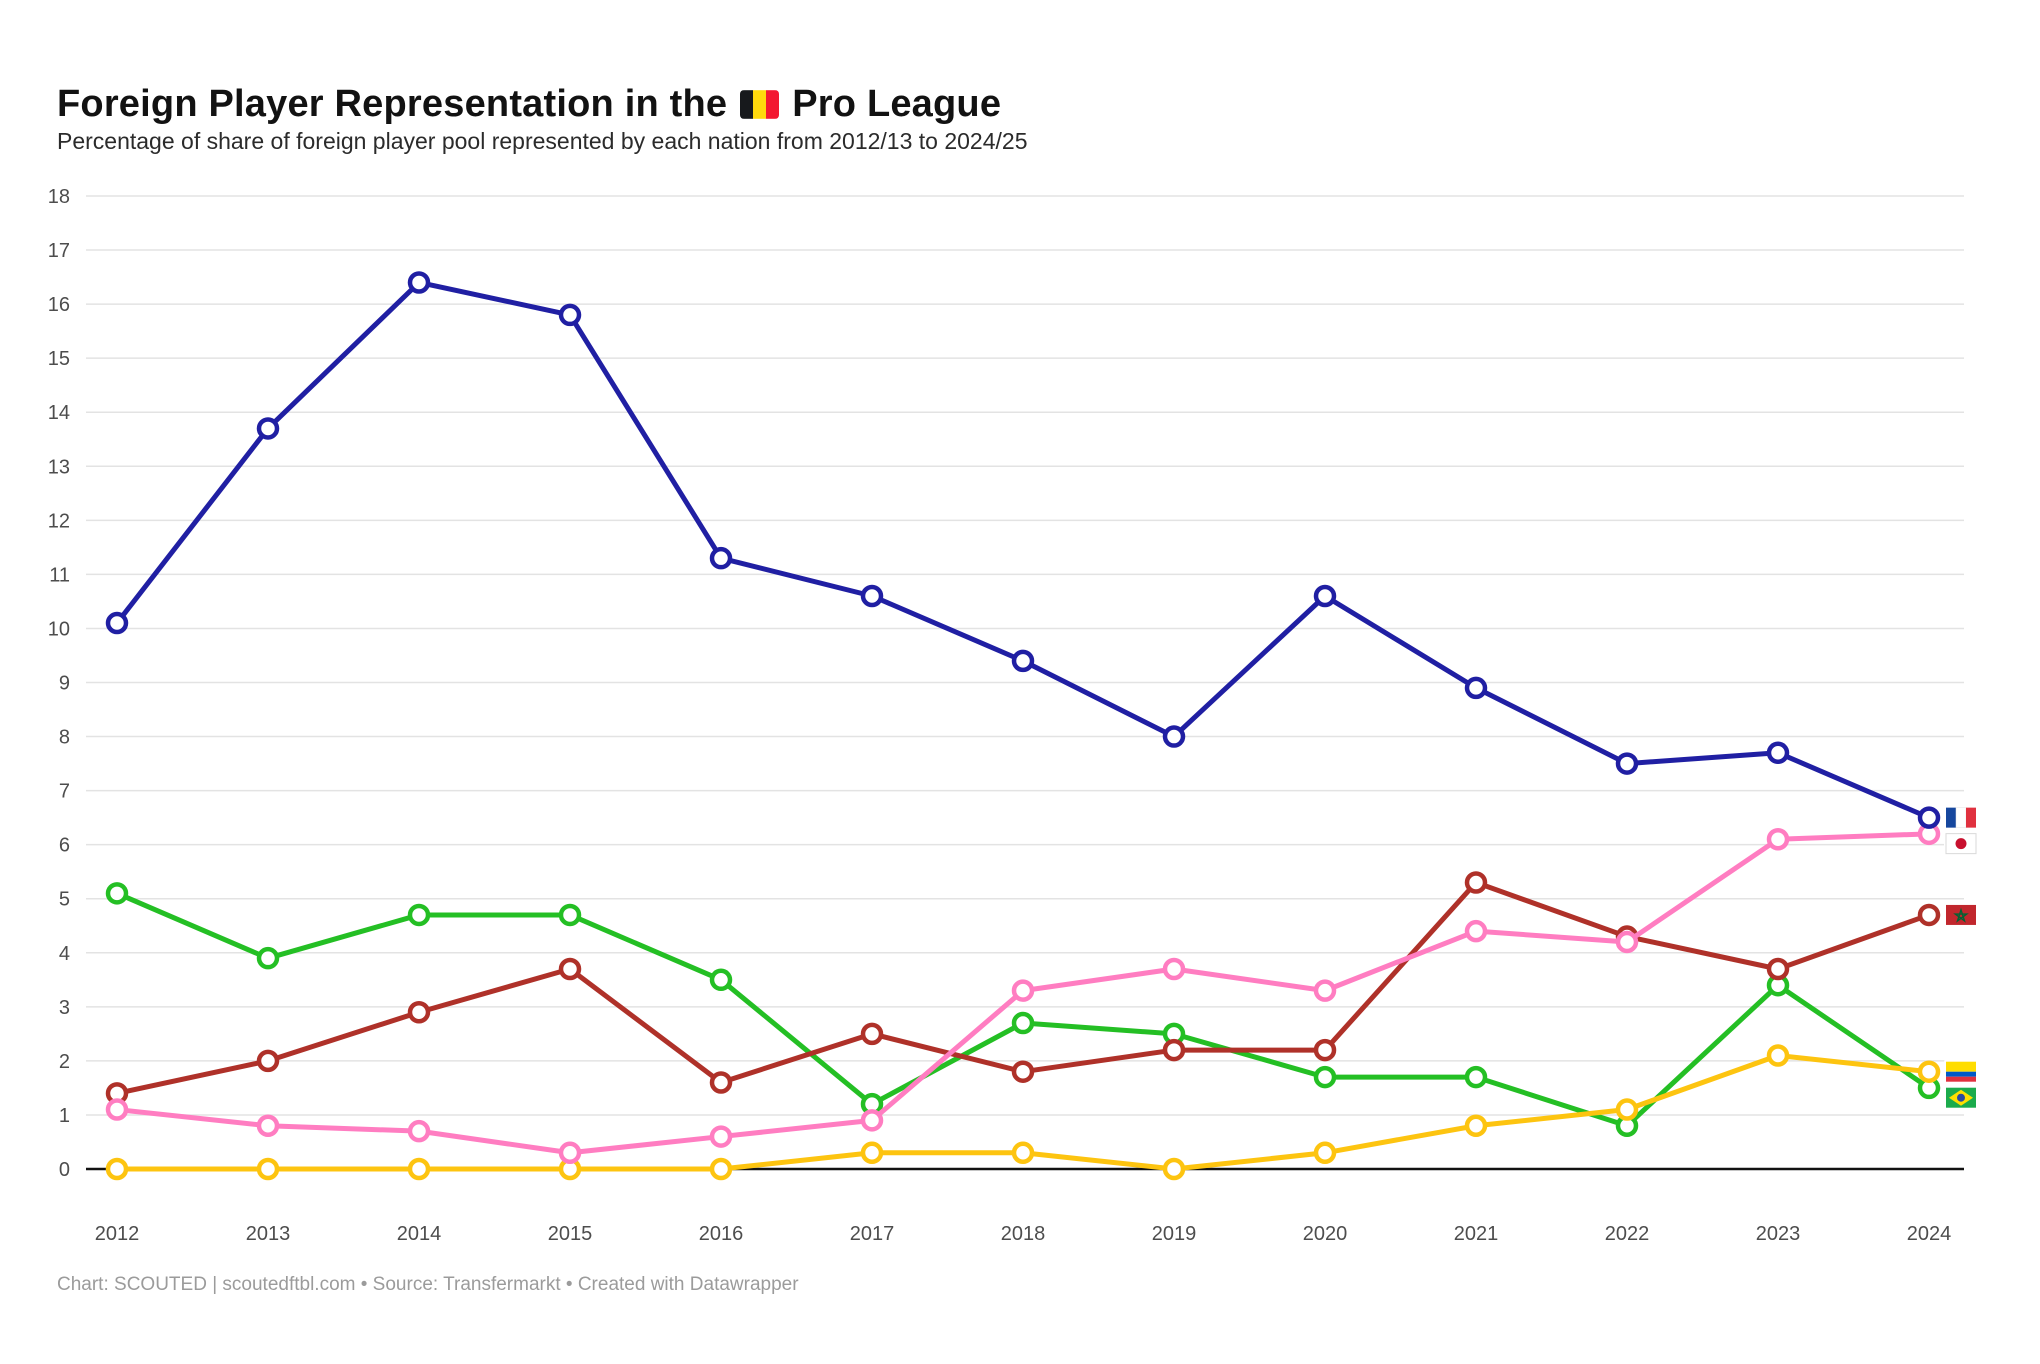 Image resolution: width=2040 pixels, height=1364 pixels. What do you see at coordinates (59, 575) in the screenshot?
I see `y-tick-label: 11` at bounding box center [59, 575].